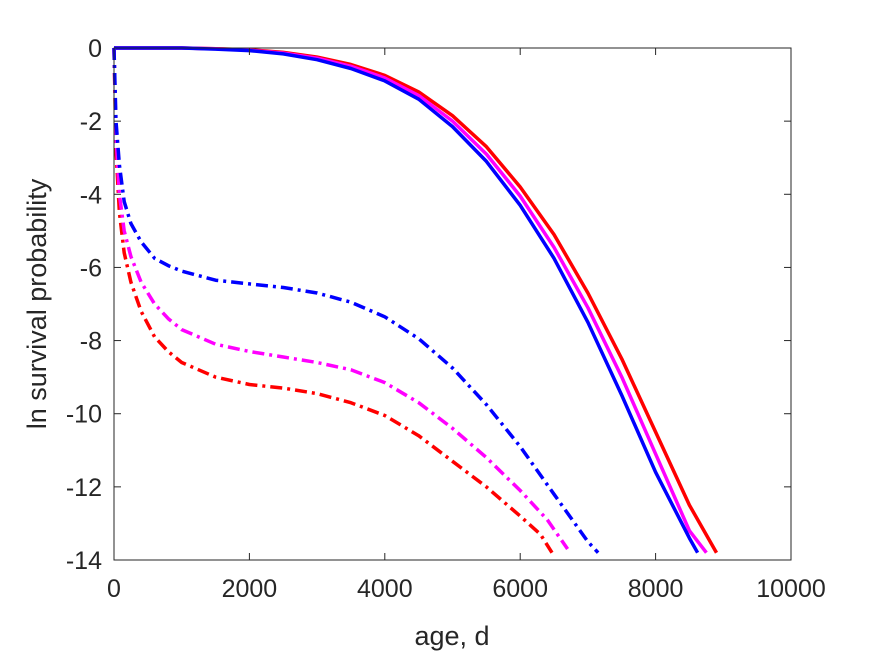  Describe the element at coordinates (451, 636) in the screenshot. I see `x-axis-label: age, d` at that location.